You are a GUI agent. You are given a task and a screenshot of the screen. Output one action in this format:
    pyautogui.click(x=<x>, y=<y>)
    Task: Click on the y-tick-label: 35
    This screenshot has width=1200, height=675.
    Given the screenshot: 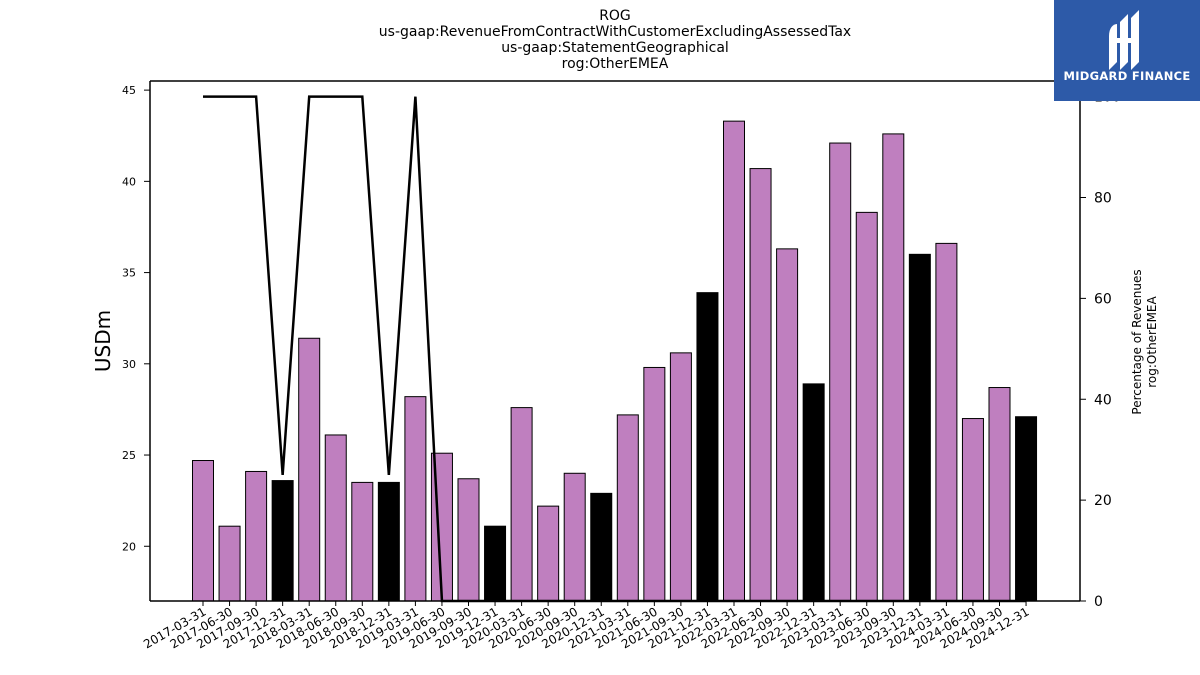 What is the action you would take?
    pyautogui.click(x=129, y=273)
    